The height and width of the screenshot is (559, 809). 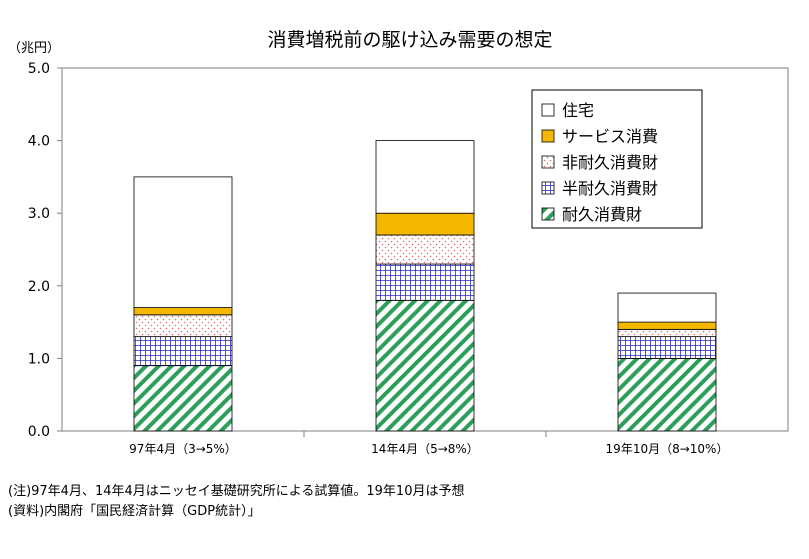 What do you see at coordinates (183, 449) in the screenshot?
I see `x-tick-label: 97年4月（3→5%）` at bounding box center [183, 449].